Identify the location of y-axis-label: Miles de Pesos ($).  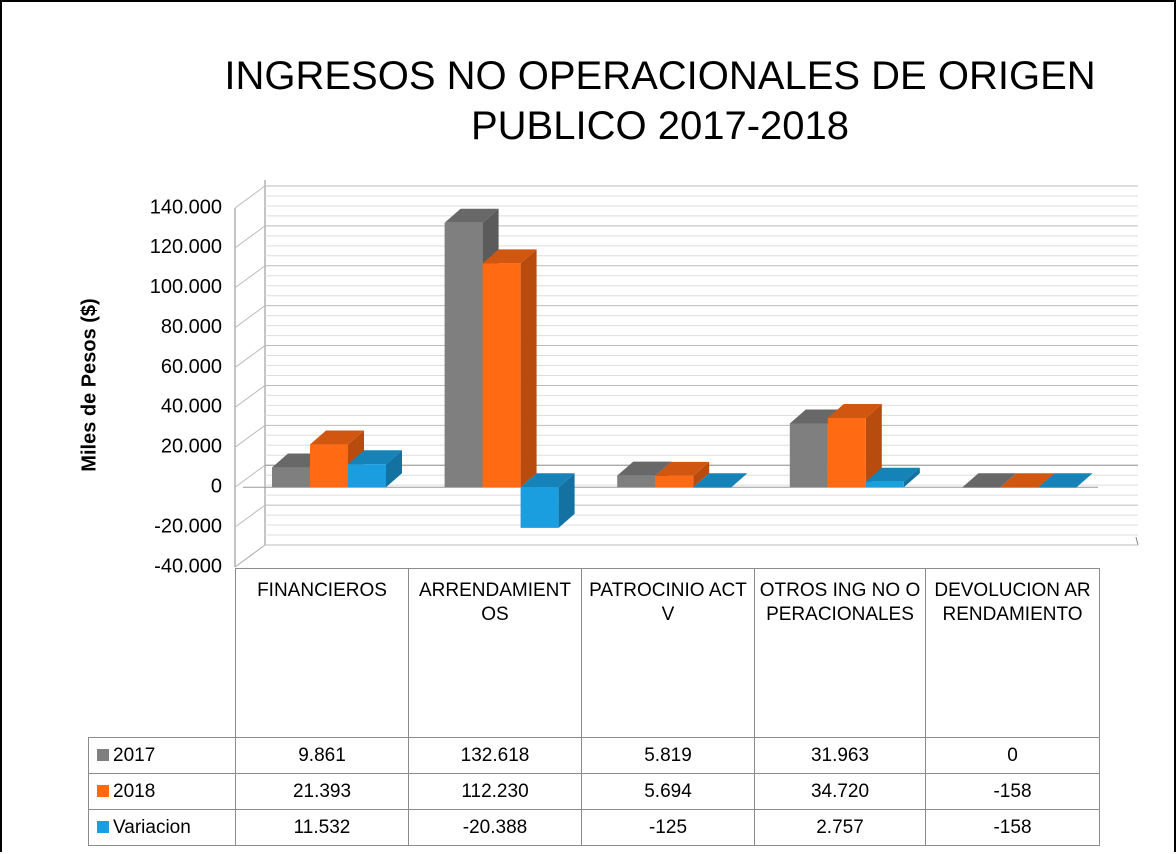
(89, 384).